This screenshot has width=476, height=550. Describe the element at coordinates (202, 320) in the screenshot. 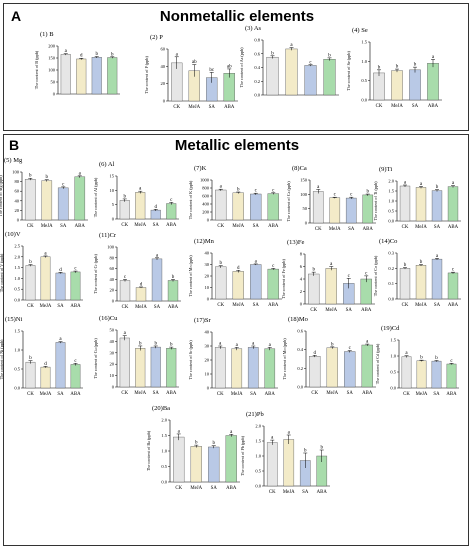

I see `chart-title: (17)Sr` at that location.